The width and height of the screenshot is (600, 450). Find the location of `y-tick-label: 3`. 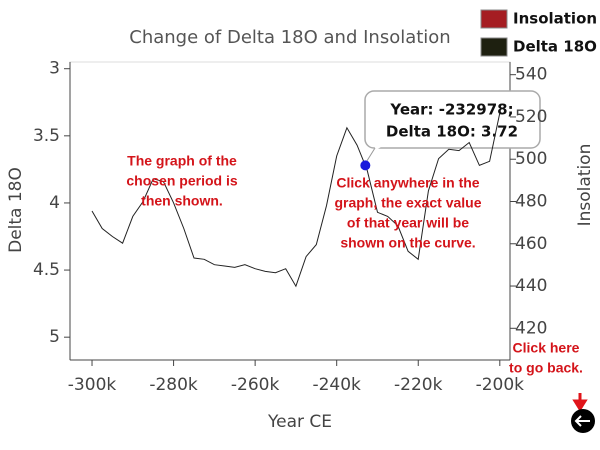

y-tick-label: 3 is located at coordinates (54, 69).